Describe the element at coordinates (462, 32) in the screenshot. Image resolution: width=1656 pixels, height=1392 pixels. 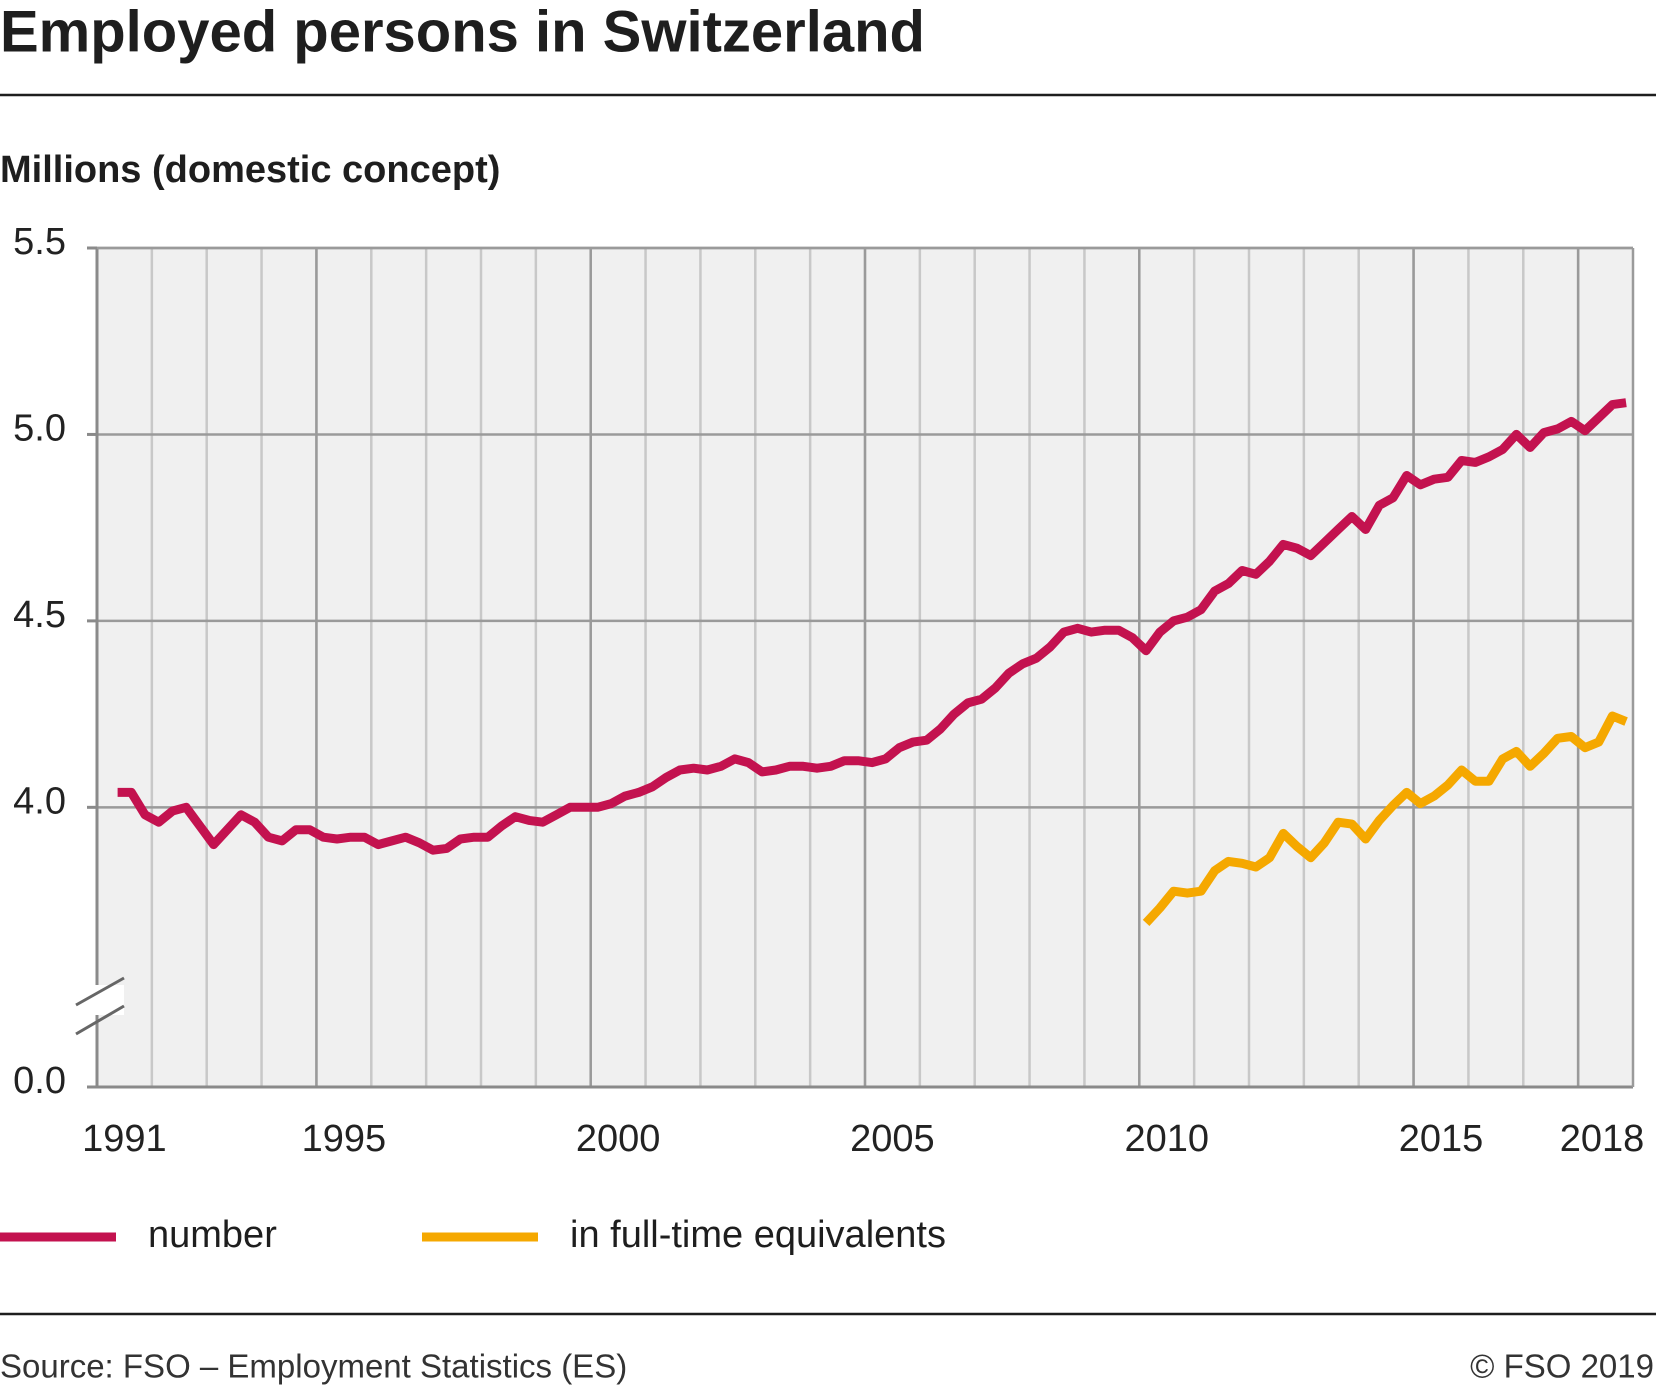
I see `chart-title: Employed persons in Switzerland` at that location.